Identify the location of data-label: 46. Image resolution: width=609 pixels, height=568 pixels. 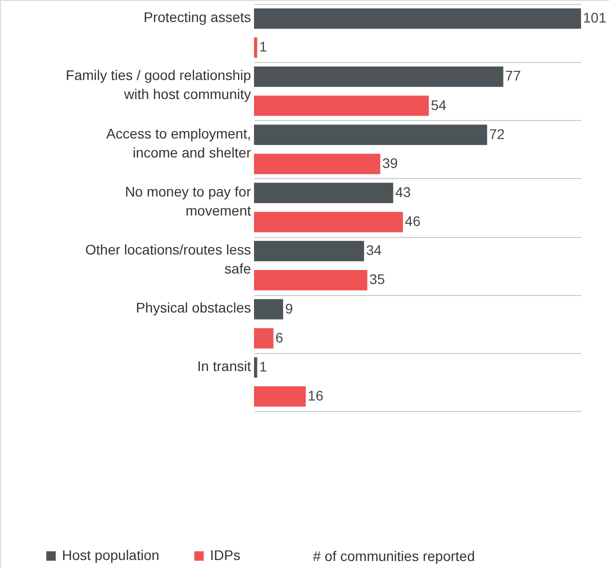
(412, 221).